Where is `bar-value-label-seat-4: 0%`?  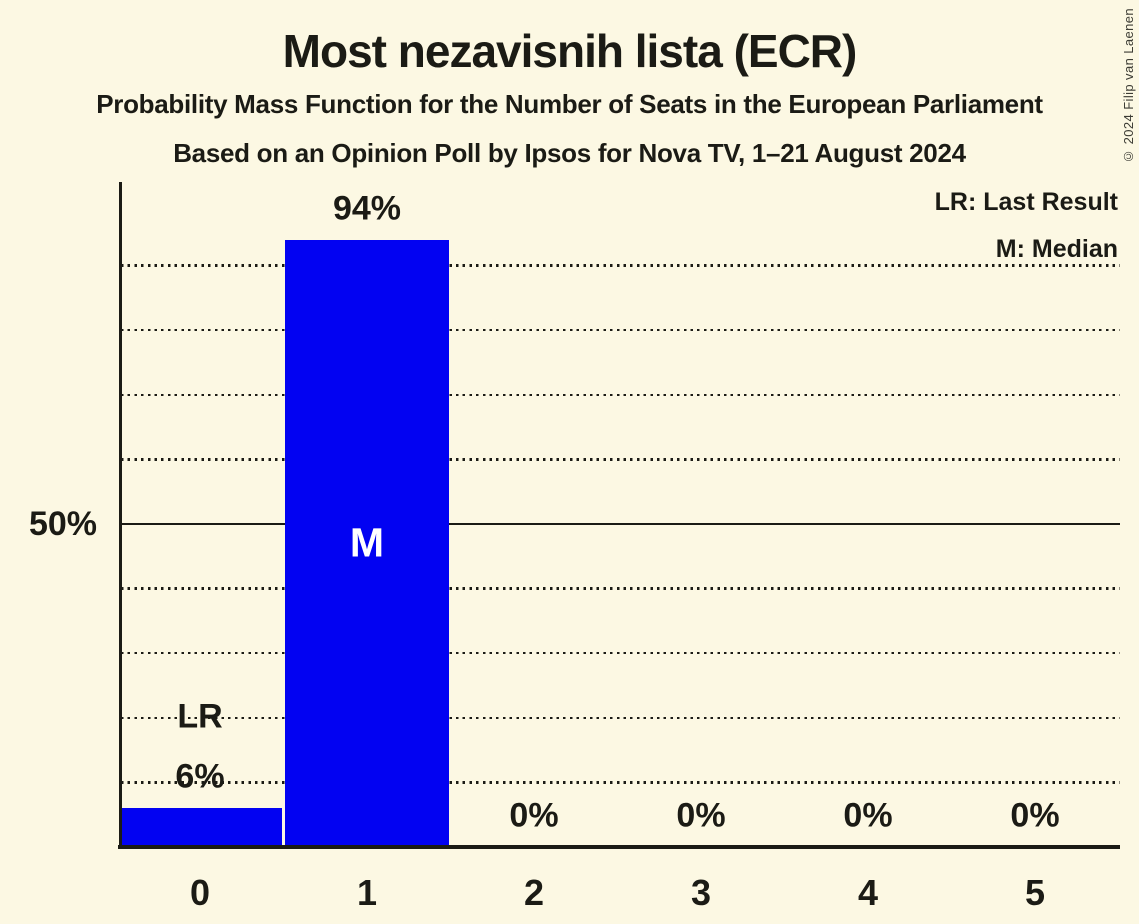
bar-value-label-seat-4: 0% is located at coordinates (868, 815).